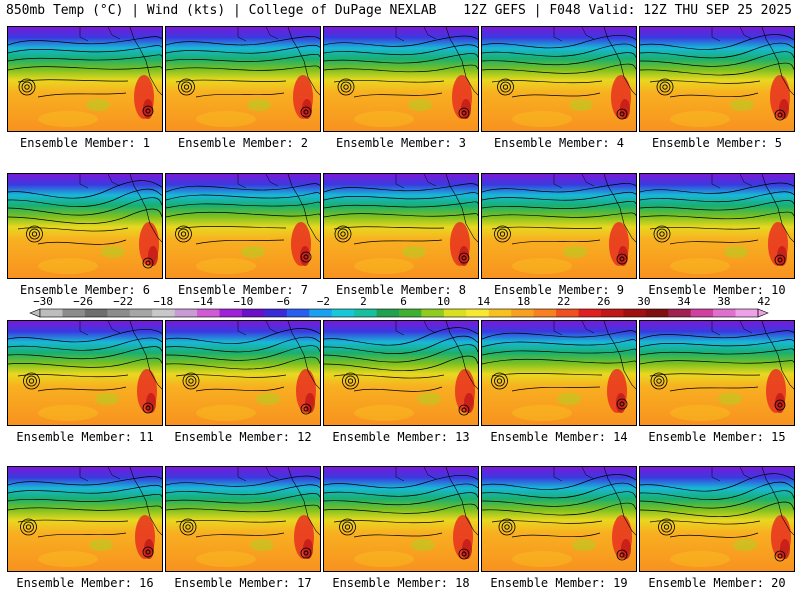  What do you see at coordinates (717, 143) in the screenshot?
I see `ensemble-member-caption: Ensemble Member: 5` at bounding box center [717, 143].